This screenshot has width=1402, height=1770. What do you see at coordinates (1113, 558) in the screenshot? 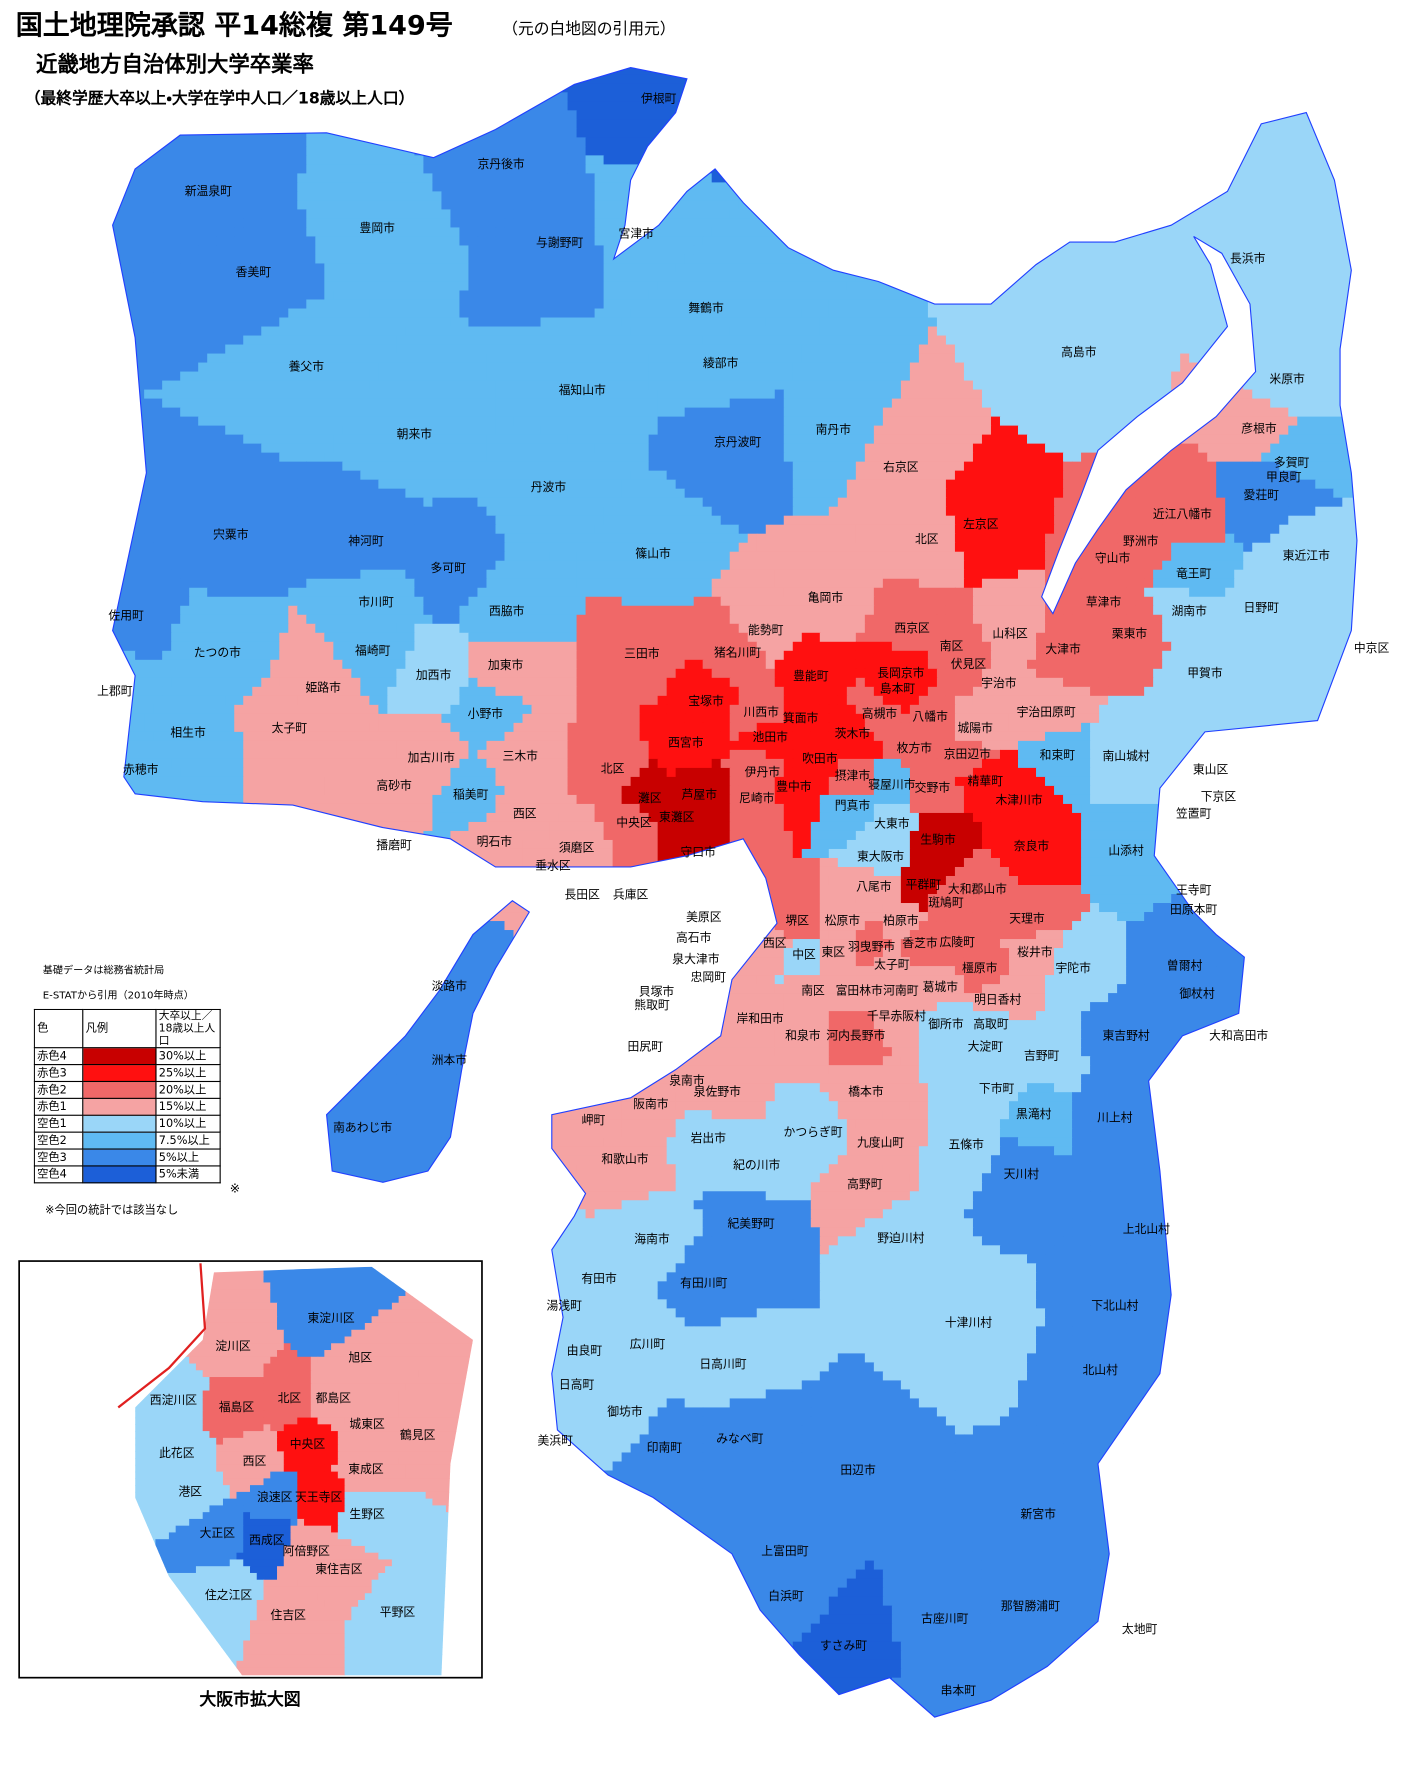
I see `place-label: 守山市` at bounding box center [1113, 558].